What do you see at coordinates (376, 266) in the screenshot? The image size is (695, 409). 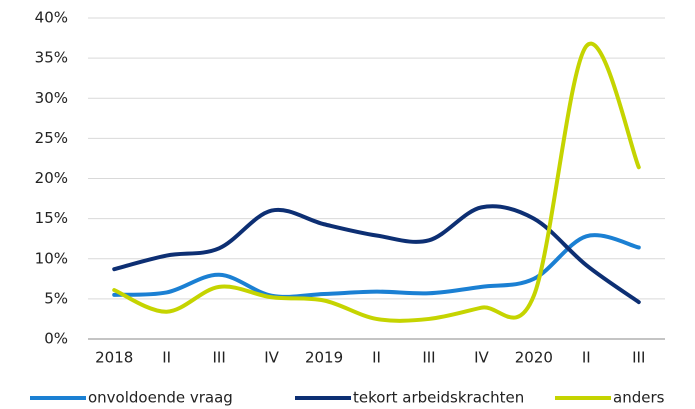 I see `series-line` at bounding box center [376, 266].